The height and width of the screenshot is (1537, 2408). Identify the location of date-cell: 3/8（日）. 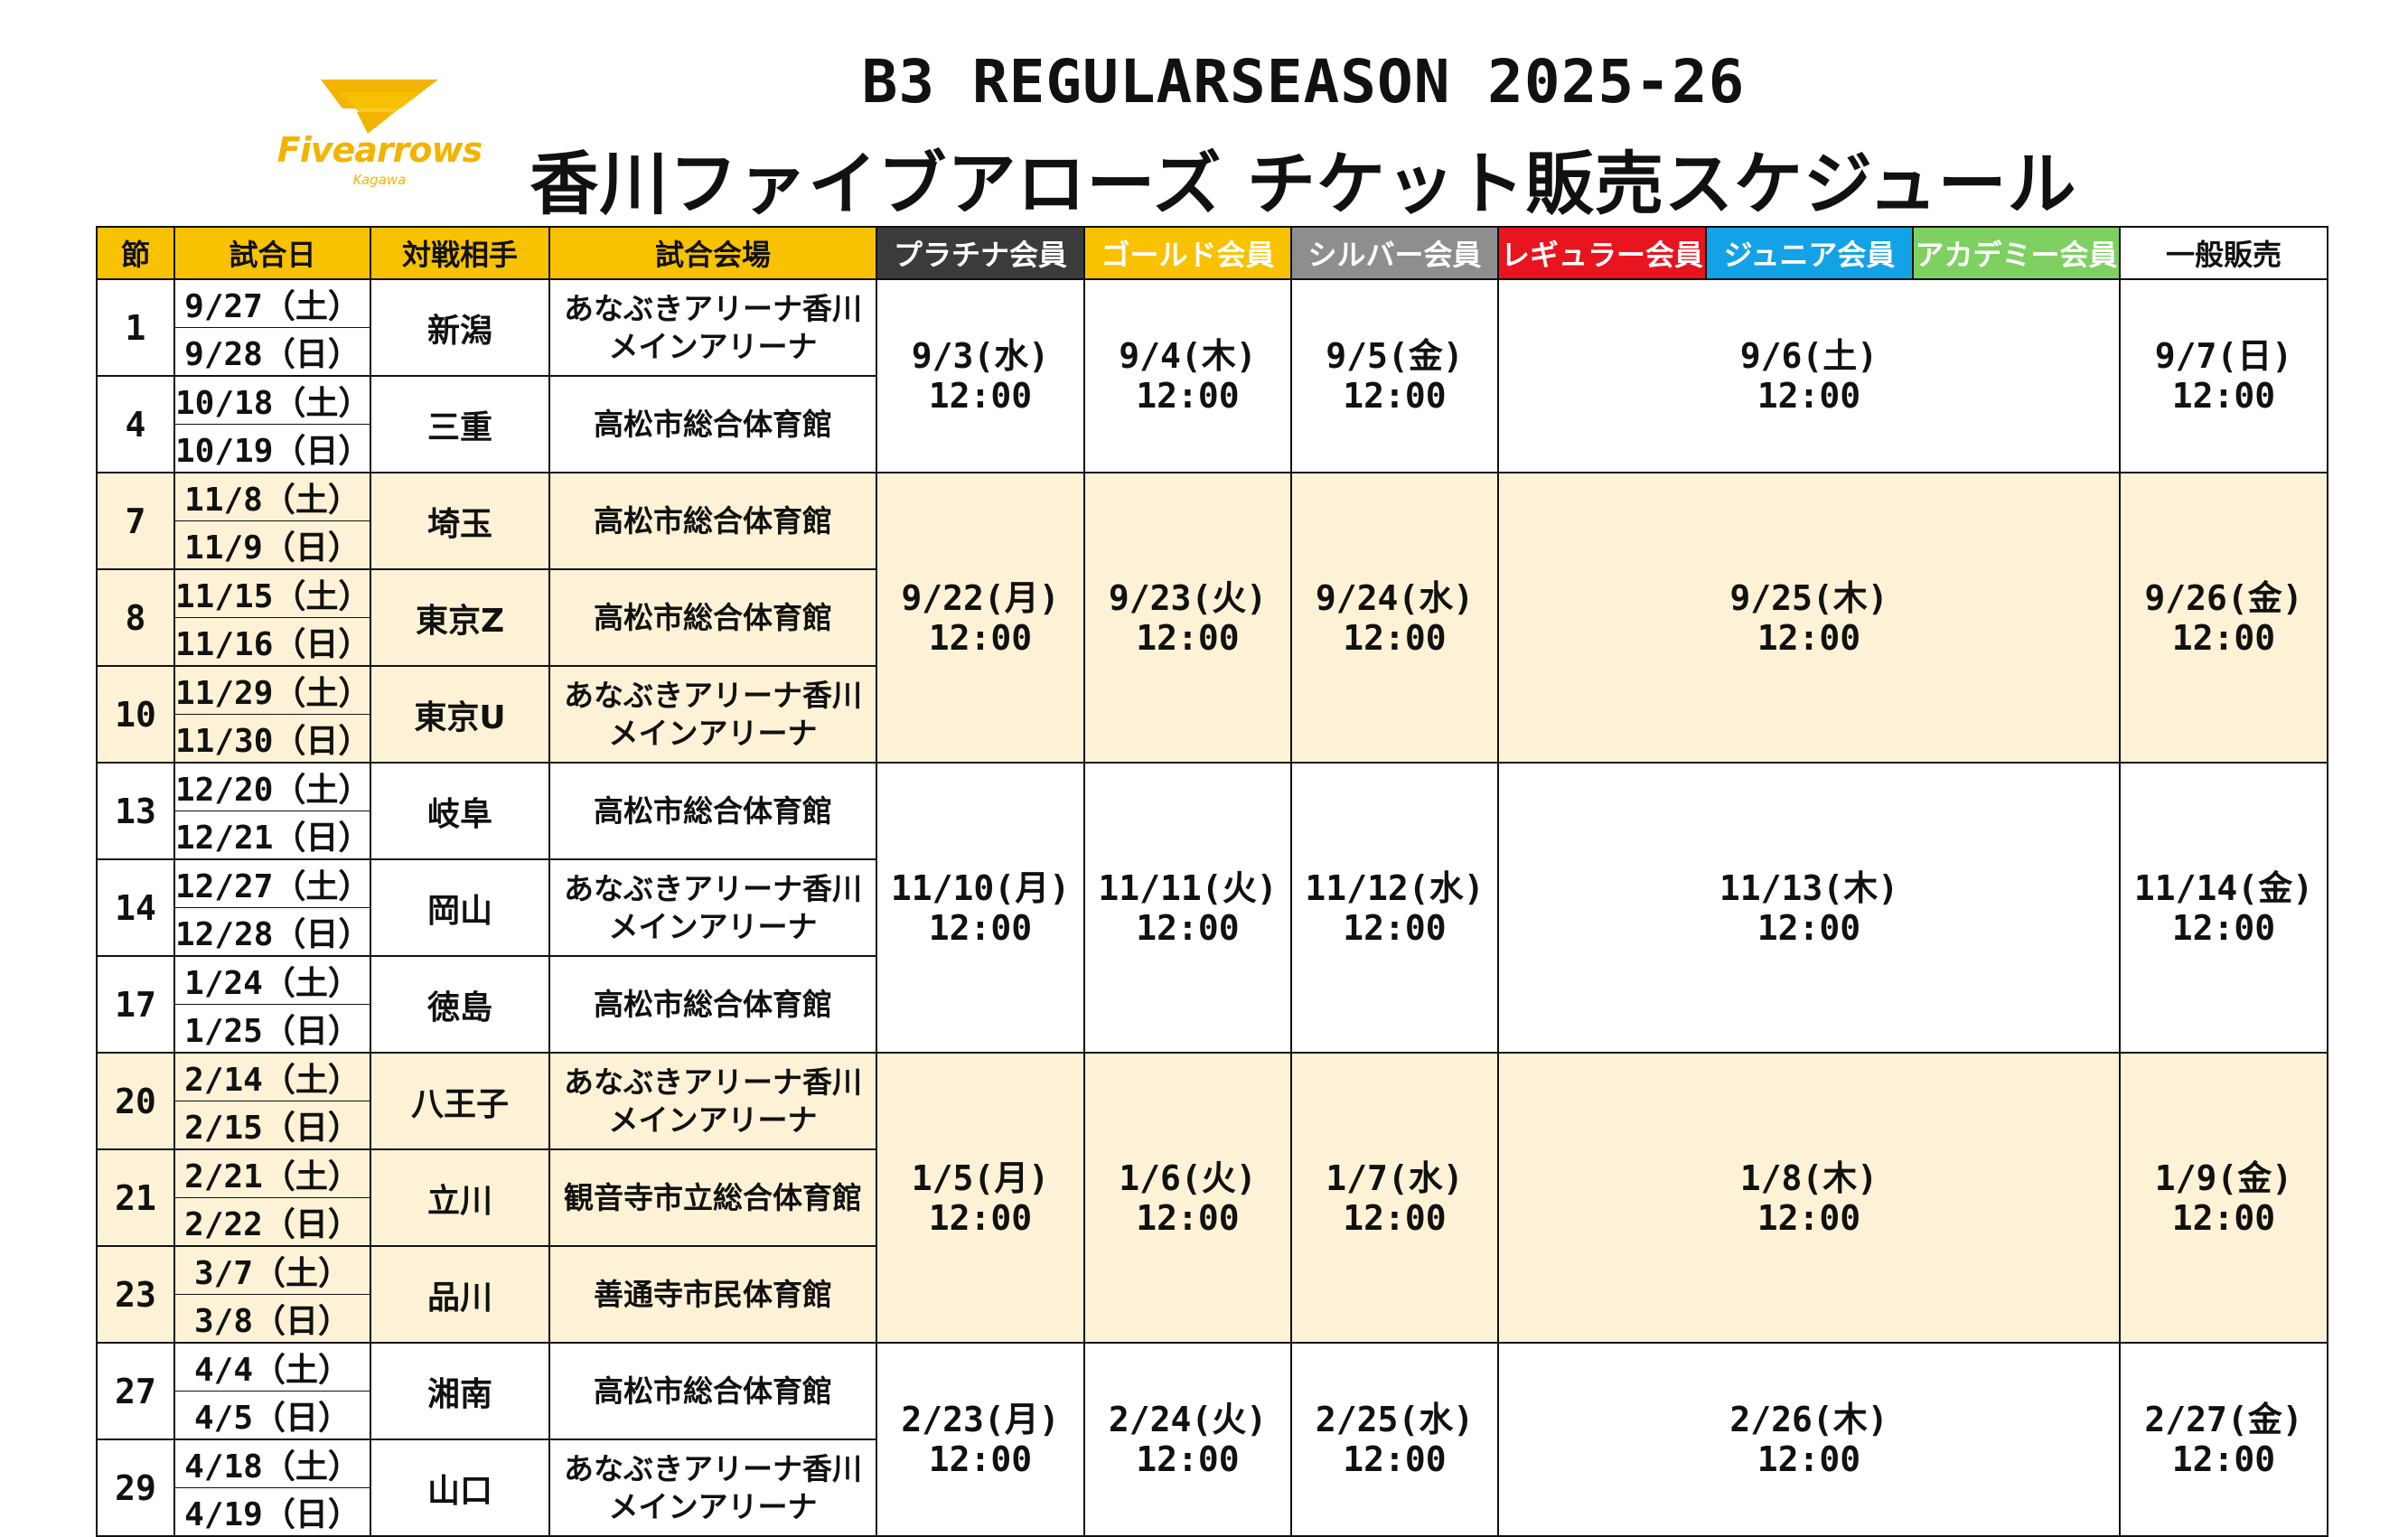
(272, 1319).